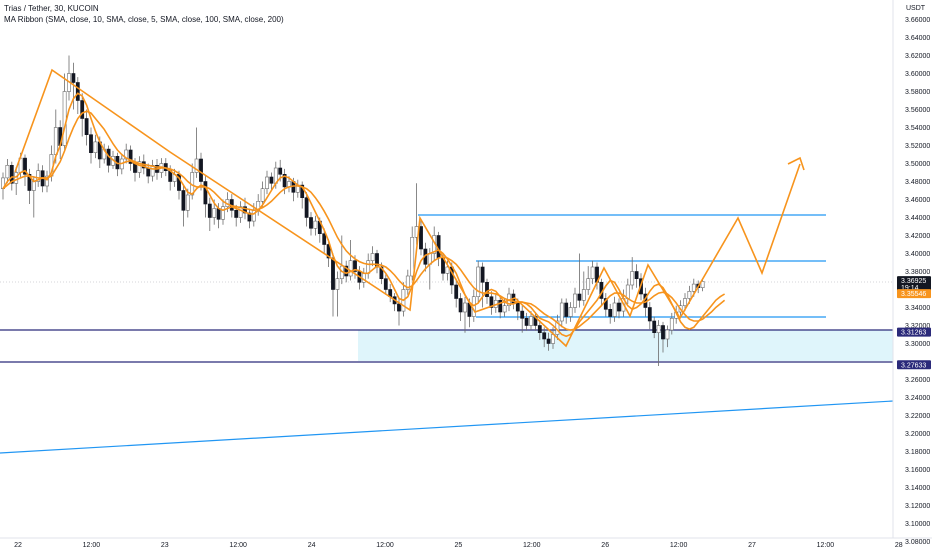 Image resolution: width=932 pixels, height=550 pixels. I want to click on price-tag-countdown: 19:14, so click(910, 288).